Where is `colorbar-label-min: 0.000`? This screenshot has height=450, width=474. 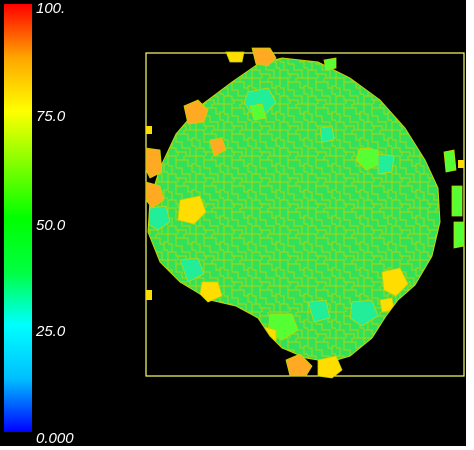
colorbar-label-min: 0.000 is located at coordinates (55, 438).